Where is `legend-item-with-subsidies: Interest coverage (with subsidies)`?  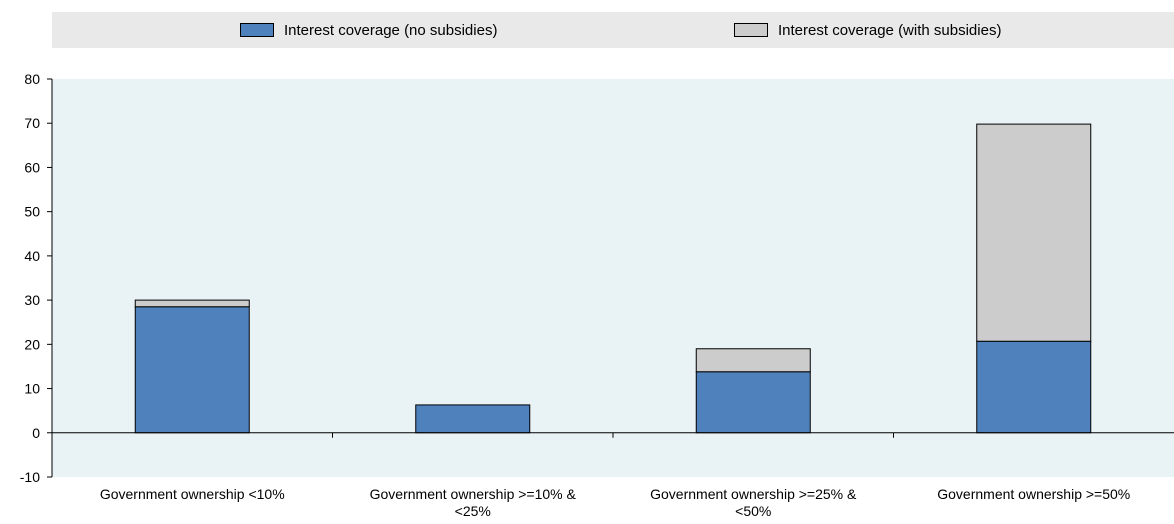 legend-item-with-subsidies: Interest coverage (with subsidies) is located at coordinates (867, 30).